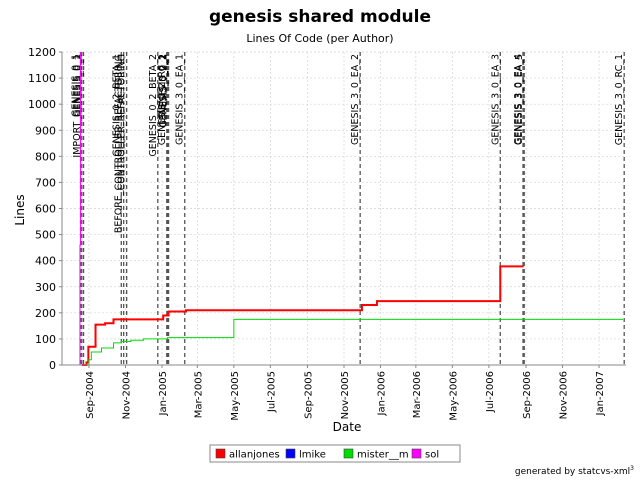 This screenshot has height=480, width=640. Describe the element at coordinates (80, 208) in the screenshot. I see `series-line-sol` at that location.